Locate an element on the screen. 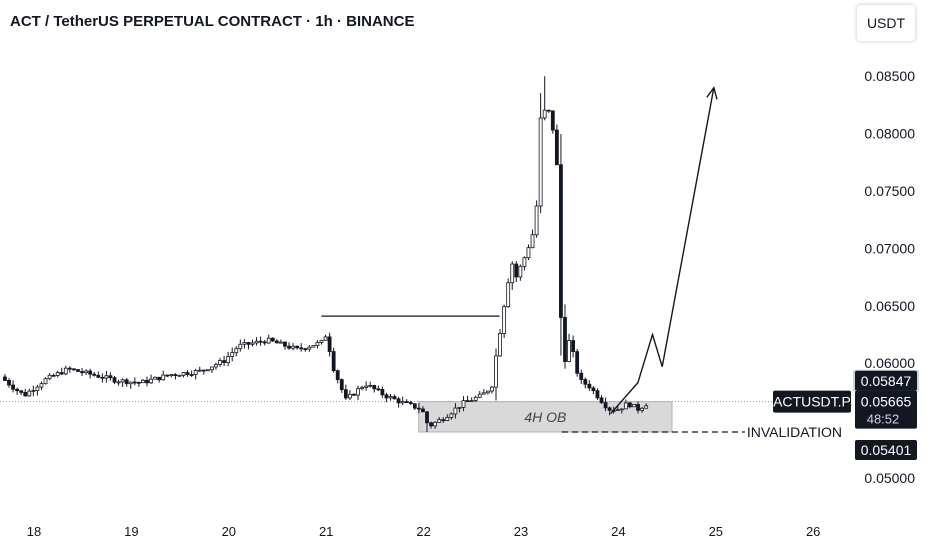 This screenshot has width=932, height=550. y-tick-label: 0.07500 is located at coordinates (889, 191).